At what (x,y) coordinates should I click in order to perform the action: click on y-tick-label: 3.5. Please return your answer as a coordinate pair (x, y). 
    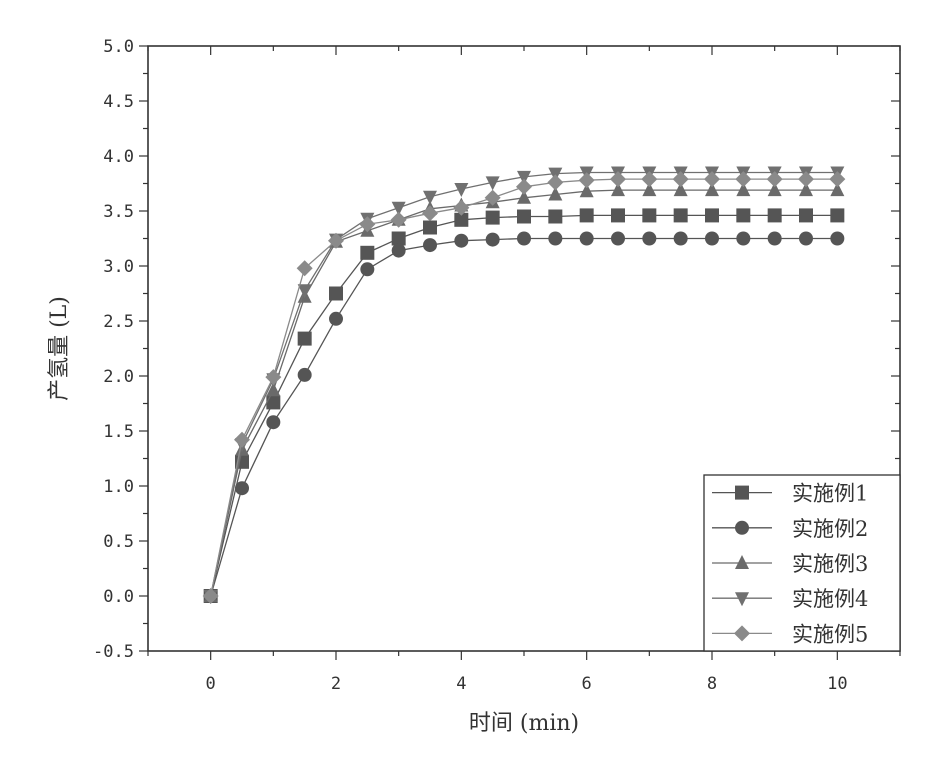
    Looking at the image, I should click on (118, 212).